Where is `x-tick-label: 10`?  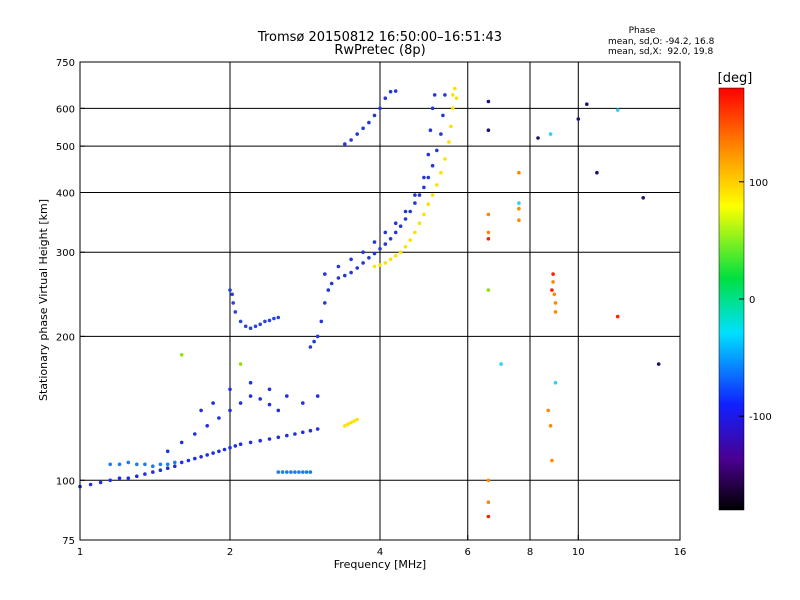
x-tick-label: 10 is located at coordinates (578, 552).